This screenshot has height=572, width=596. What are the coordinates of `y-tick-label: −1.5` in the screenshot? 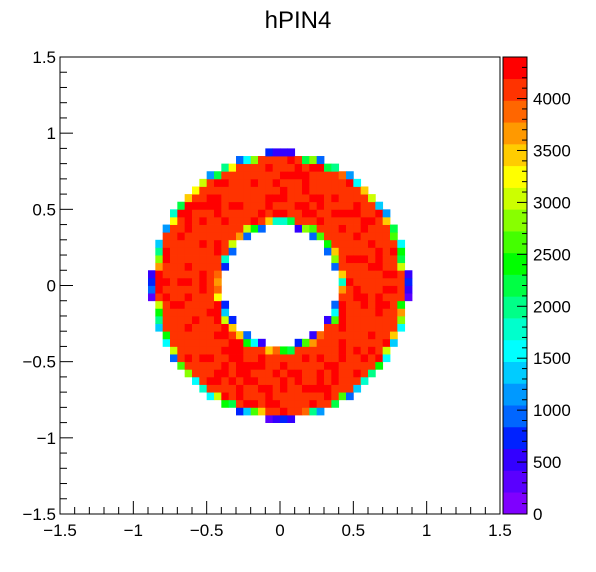 It's located at (39, 514).